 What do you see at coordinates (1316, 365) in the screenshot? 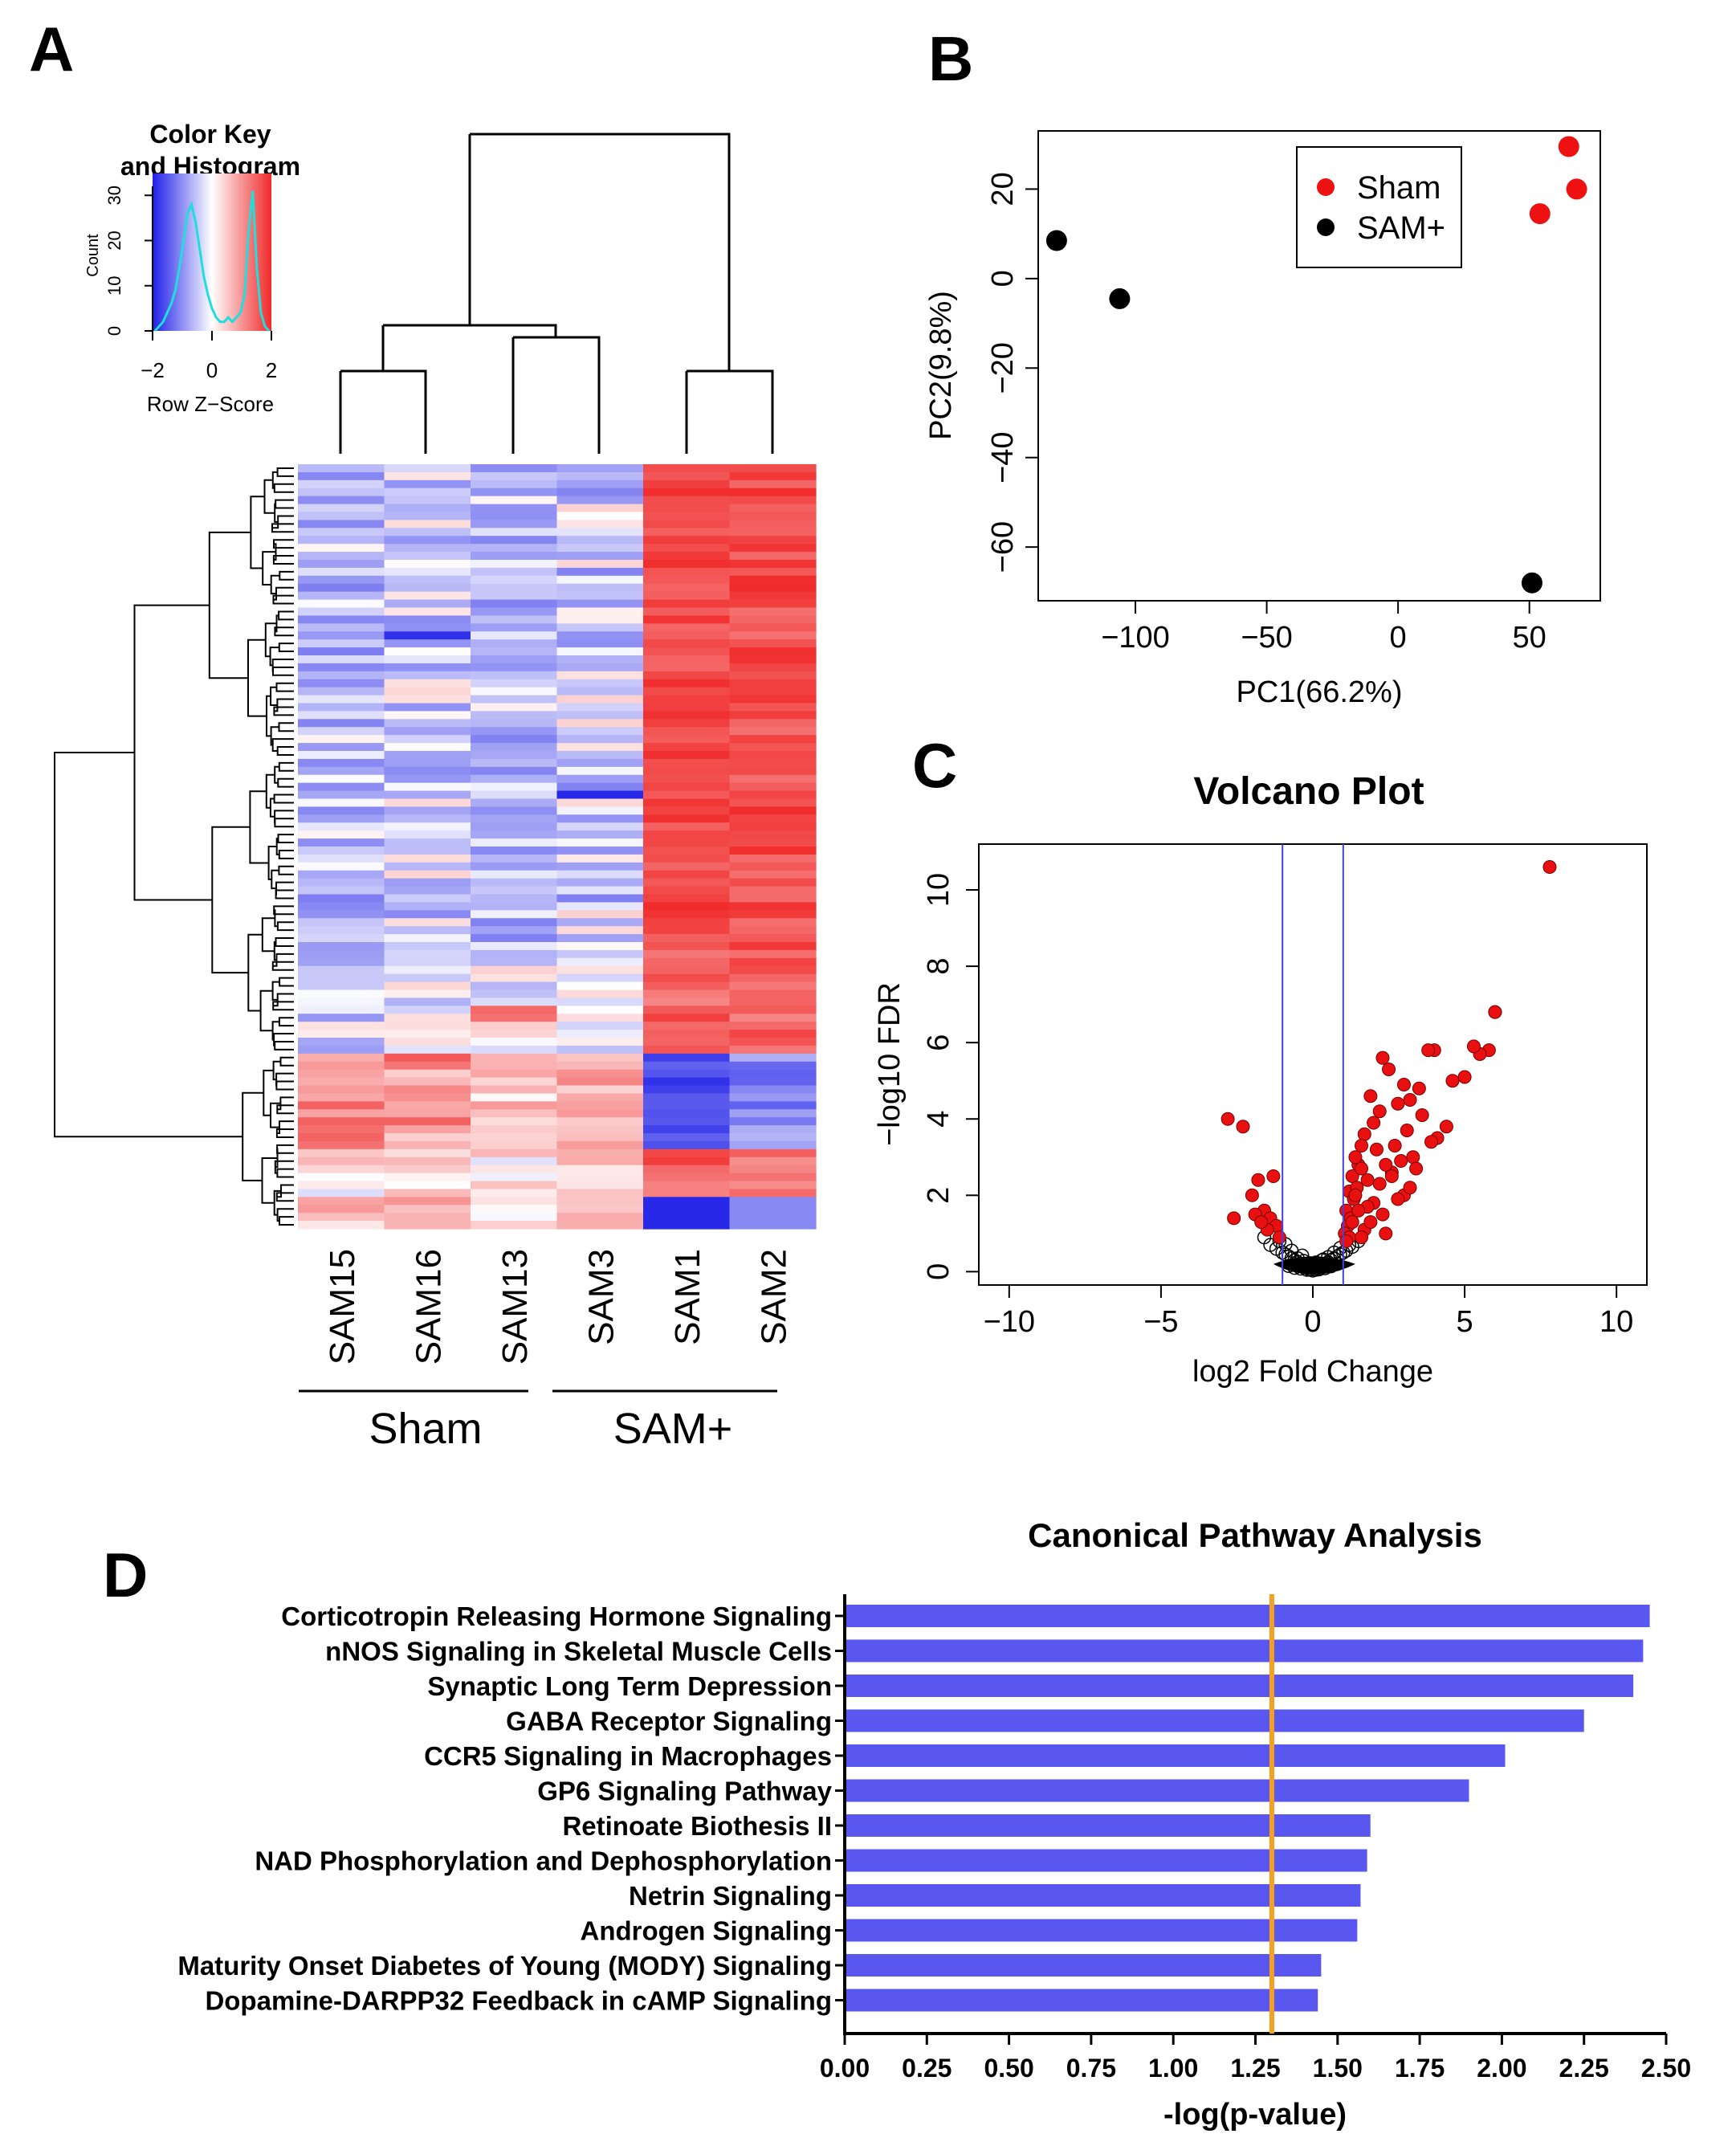
I see `pca-points` at bounding box center [1316, 365].